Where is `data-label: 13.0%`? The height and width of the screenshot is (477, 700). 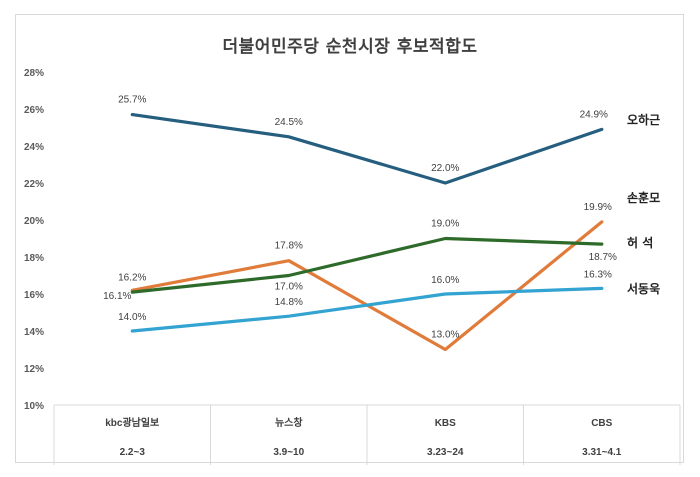
data-label: 13.0% is located at coordinates (445, 335).